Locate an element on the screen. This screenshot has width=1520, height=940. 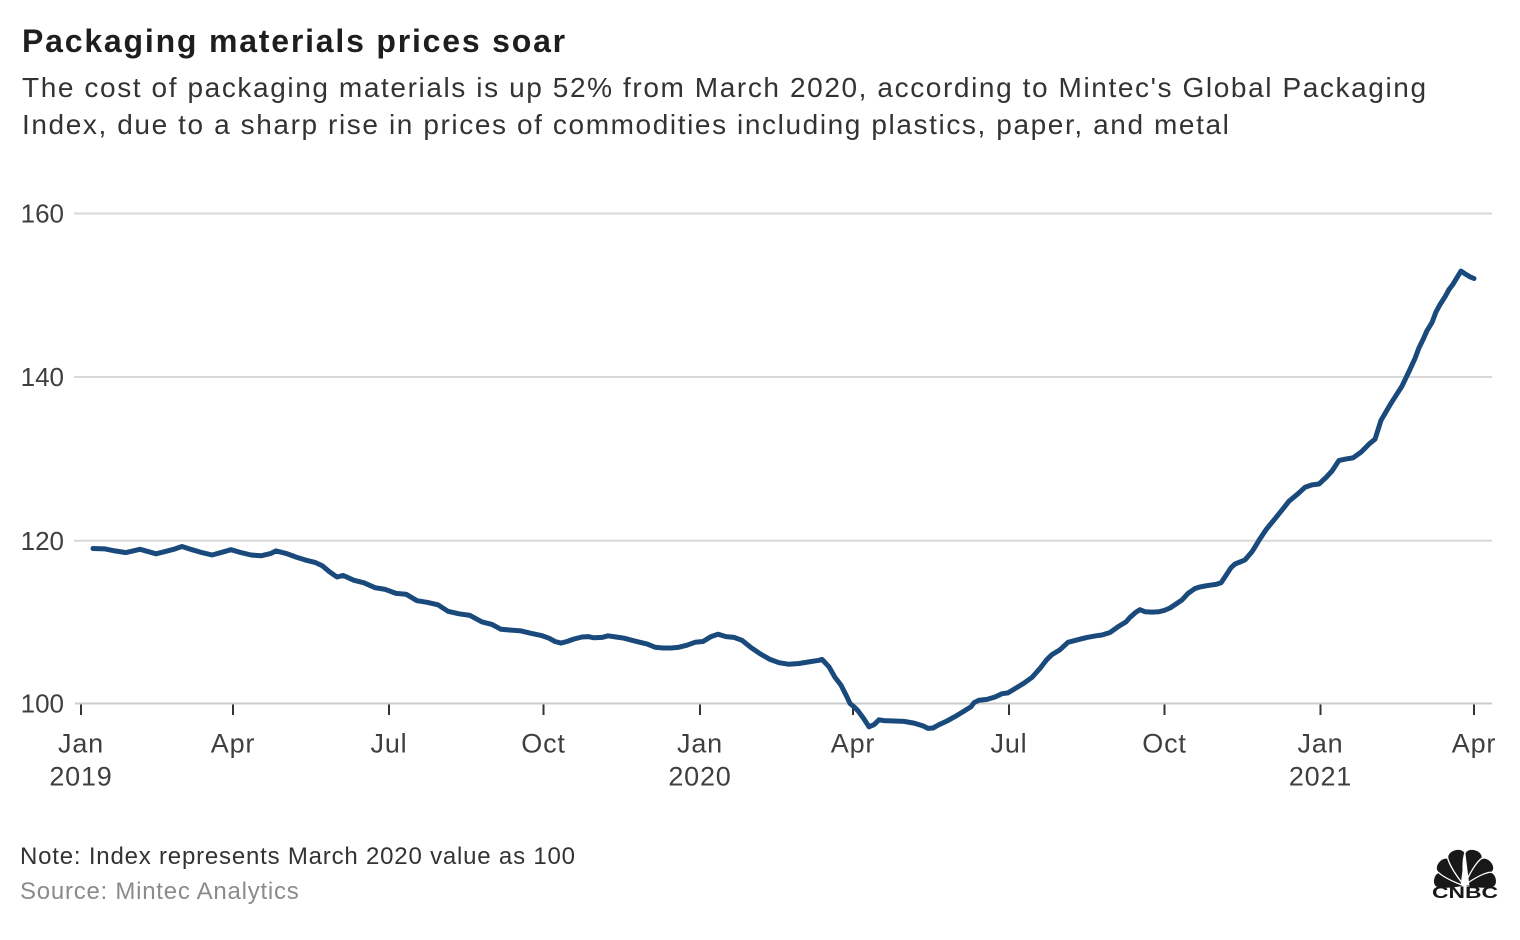
svg-text: CNBC is located at coordinates (1465, 892).